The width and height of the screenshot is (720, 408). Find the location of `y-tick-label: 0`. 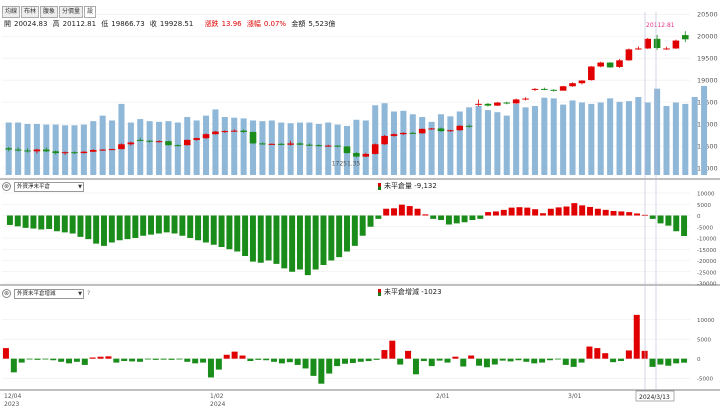

y-tick-label: 0 is located at coordinates (699, 360).